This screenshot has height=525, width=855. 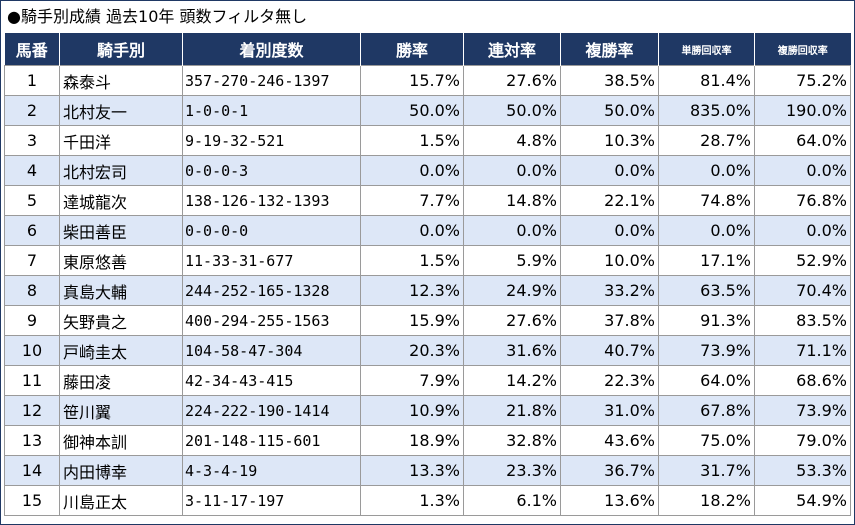 What do you see at coordinates (512, 200) in the screenshot?
I see `cell-quinella-rate: 14.8%` at bounding box center [512, 200].